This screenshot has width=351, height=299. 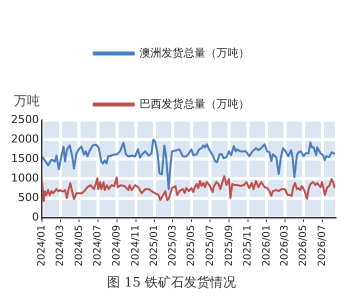 What do you see at coordinates (304, 245) in the screenshot?
I see `x-tick-label: 2026/05` at bounding box center [304, 245].